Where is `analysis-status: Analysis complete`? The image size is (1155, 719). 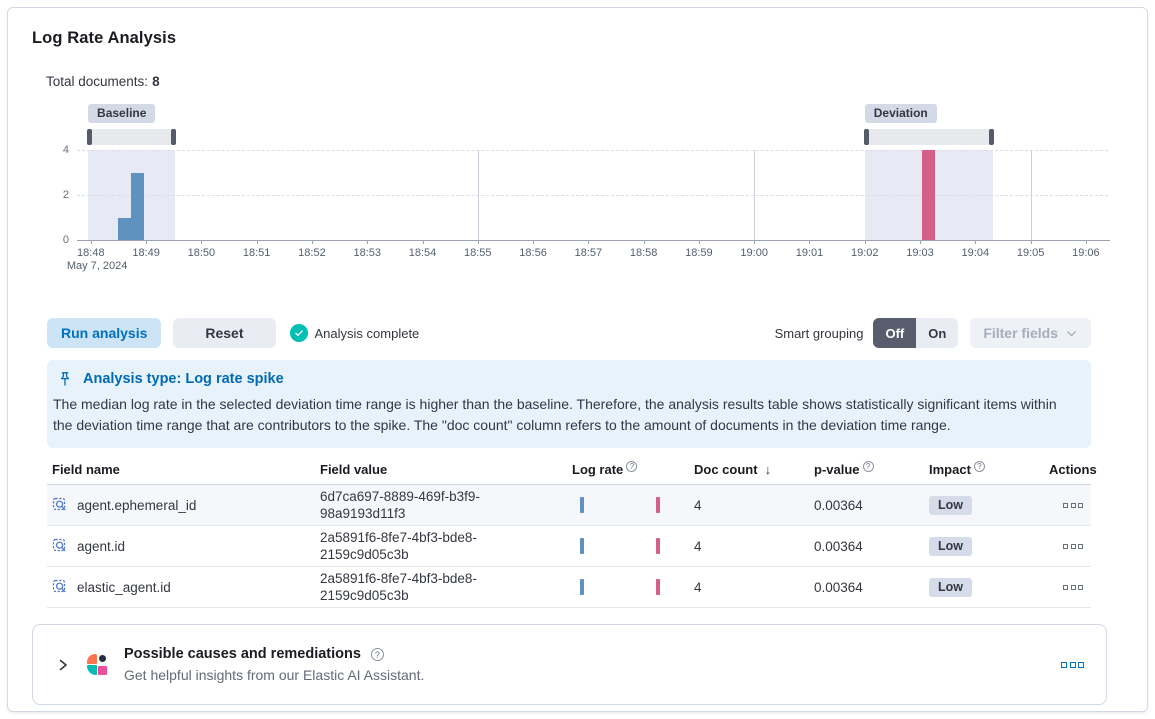 analysis-status: Analysis complete is located at coordinates (354, 333).